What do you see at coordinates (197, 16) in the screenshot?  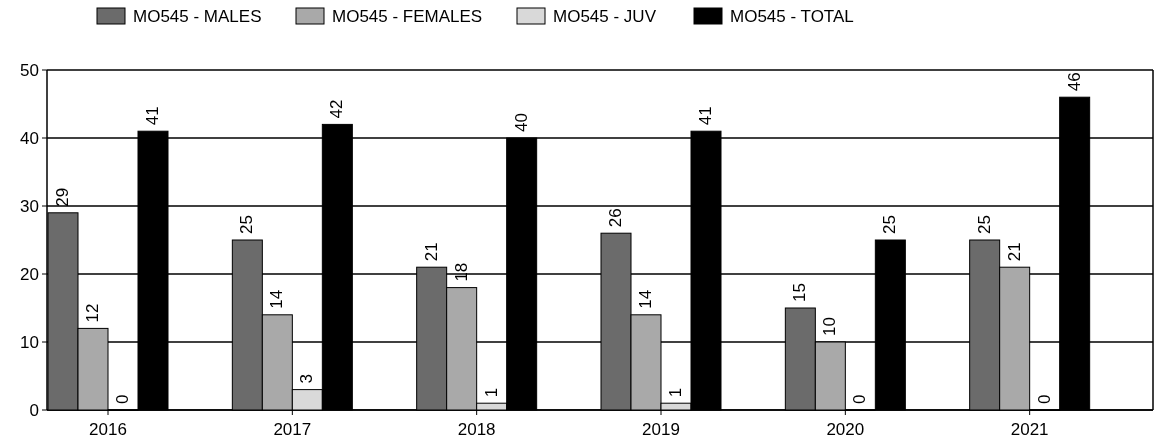 I see `legend-label: MO545 - MALES` at bounding box center [197, 16].